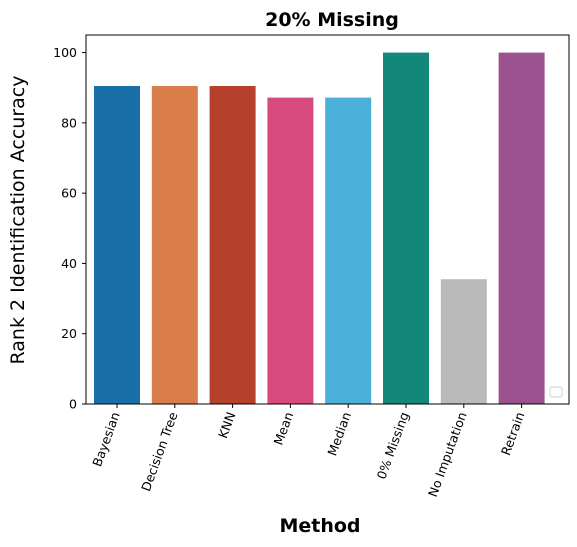  What do you see at coordinates (521, 228) in the screenshot?
I see `bar-retrain` at bounding box center [521, 228].